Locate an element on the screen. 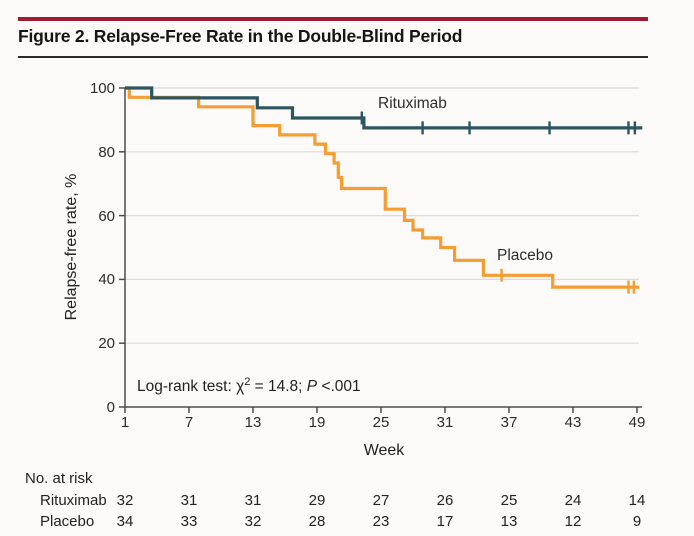  series-label-placebo: Placebo is located at coordinates (525, 255).